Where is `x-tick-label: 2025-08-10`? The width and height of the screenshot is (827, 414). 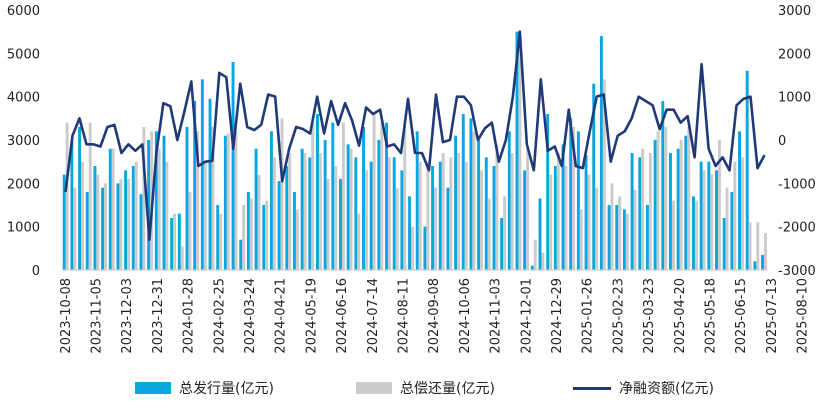 x-tick-label: 2025-08-10 is located at coordinates (803, 316).